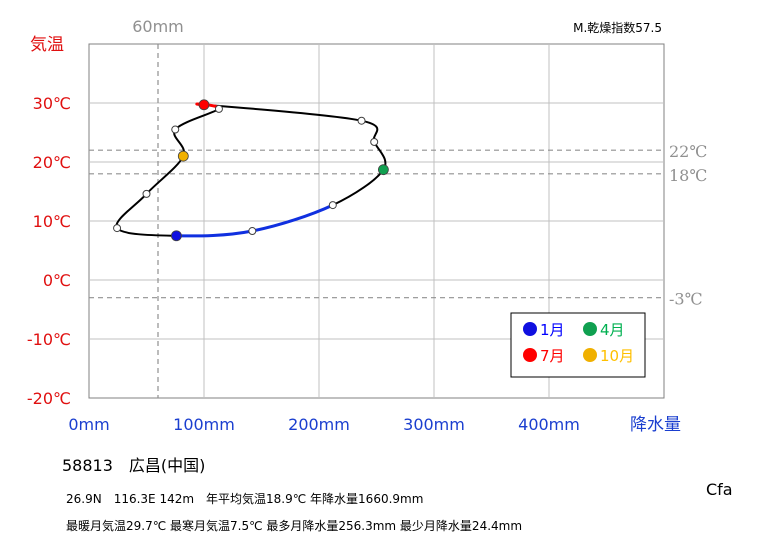 The width and height of the screenshot is (763, 545). Describe the element at coordinates (612, 330) in the screenshot. I see `legend-label-2: 4月` at that location.